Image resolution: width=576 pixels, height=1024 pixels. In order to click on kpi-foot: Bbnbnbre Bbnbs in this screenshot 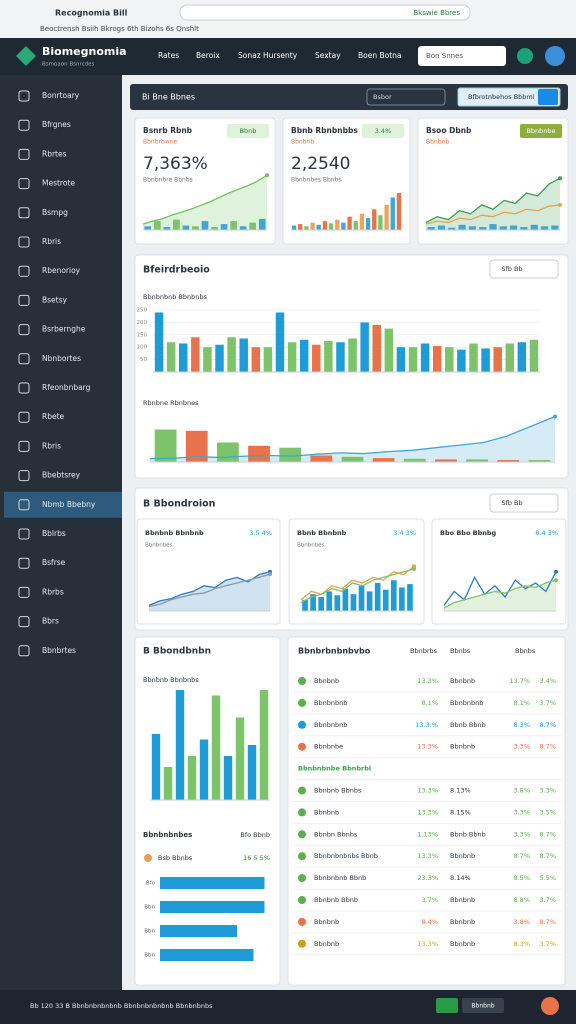, I will do `click(168, 180)`.